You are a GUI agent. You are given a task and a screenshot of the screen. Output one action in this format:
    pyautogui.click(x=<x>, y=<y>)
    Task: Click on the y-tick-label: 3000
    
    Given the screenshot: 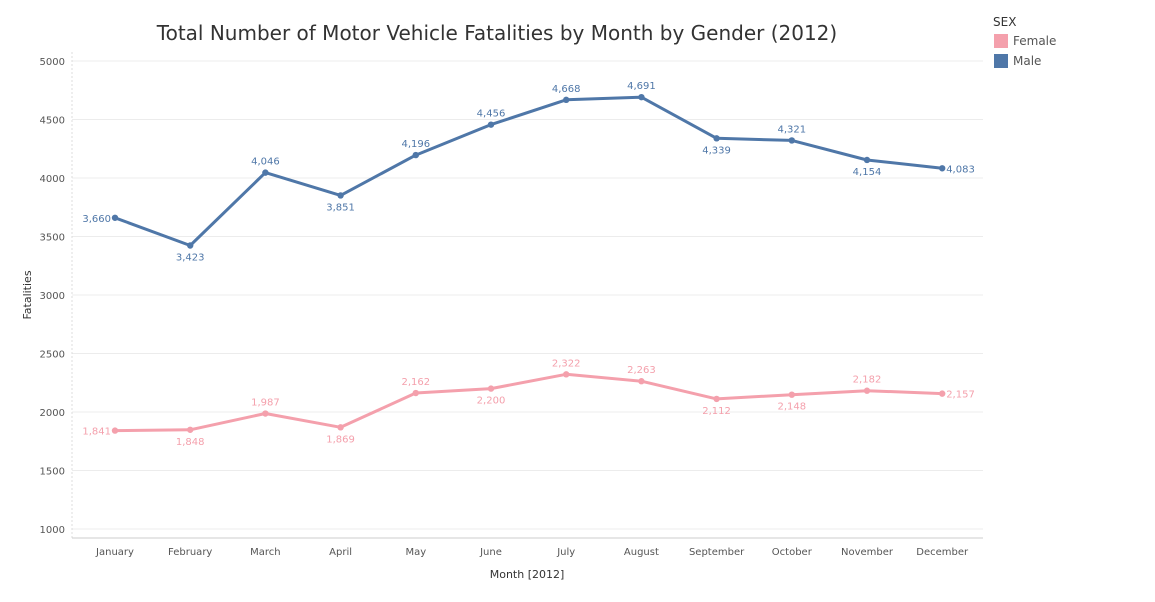 What is the action you would take?
    pyautogui.click(x=52, y=296)
    